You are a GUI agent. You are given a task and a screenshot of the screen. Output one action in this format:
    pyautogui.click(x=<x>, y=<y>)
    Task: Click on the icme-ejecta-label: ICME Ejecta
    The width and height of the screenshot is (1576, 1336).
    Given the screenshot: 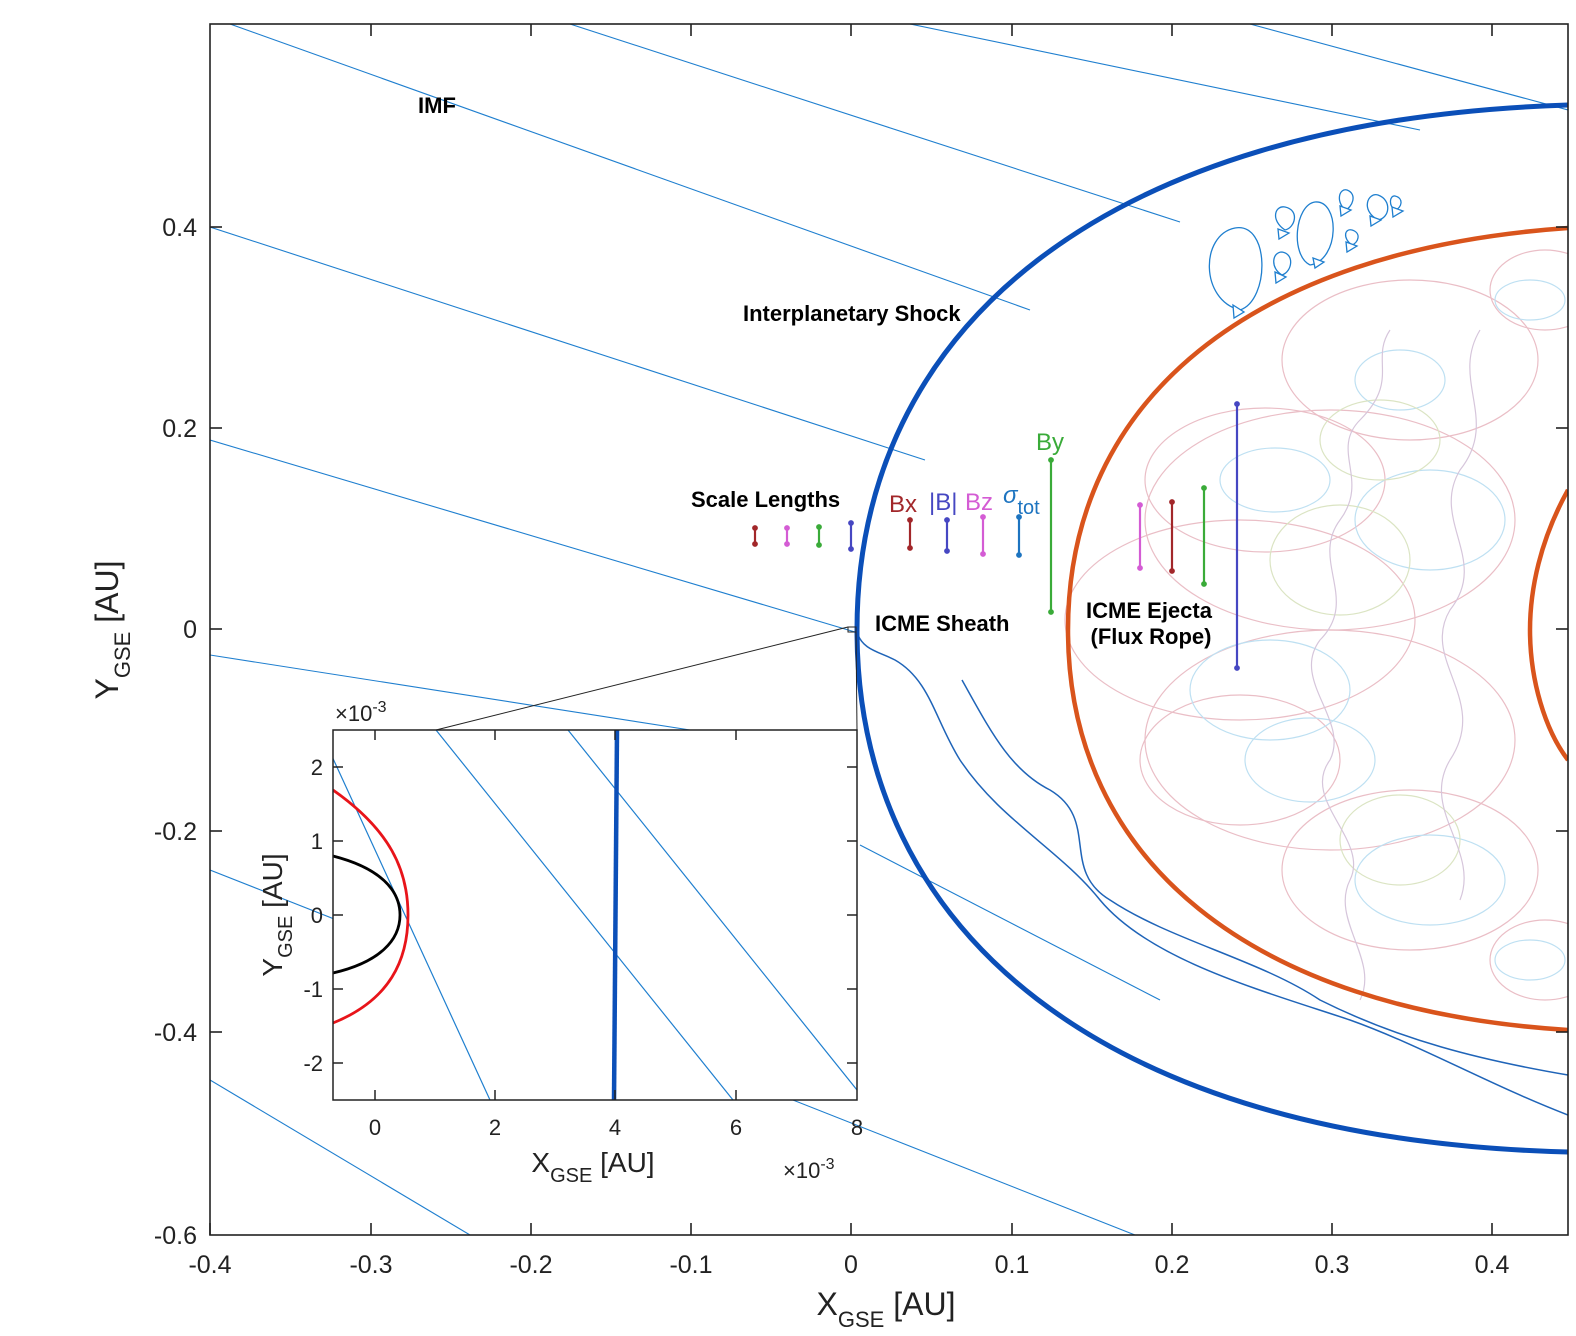 What is the action you would take?
    pyautogui.click(x=1149, y=610)
    